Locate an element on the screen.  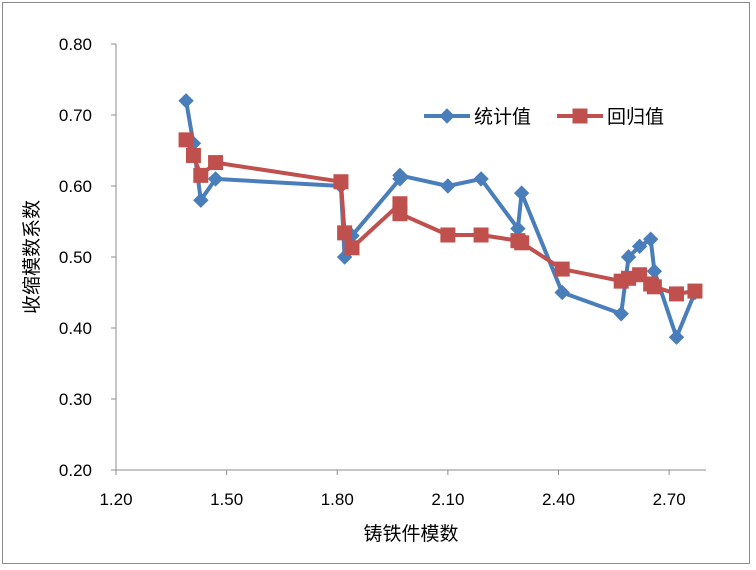
y-tick-label: 0.20 is located at coordinates (75, 470).